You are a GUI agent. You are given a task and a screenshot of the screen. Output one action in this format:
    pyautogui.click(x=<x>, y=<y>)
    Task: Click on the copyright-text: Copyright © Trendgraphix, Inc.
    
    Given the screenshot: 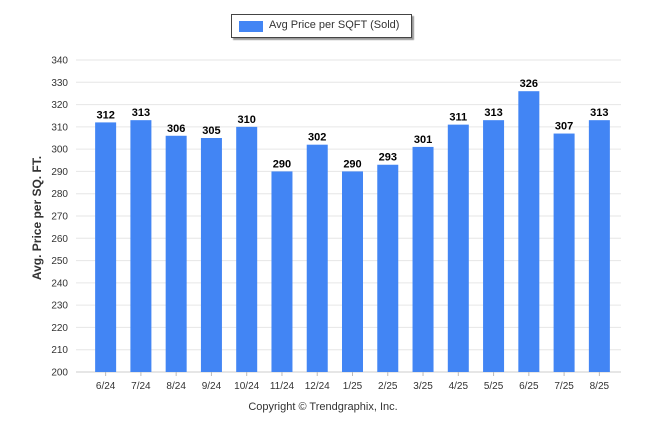 What is the action you would take?
    pyautogui.click(x=323, y=407)
    